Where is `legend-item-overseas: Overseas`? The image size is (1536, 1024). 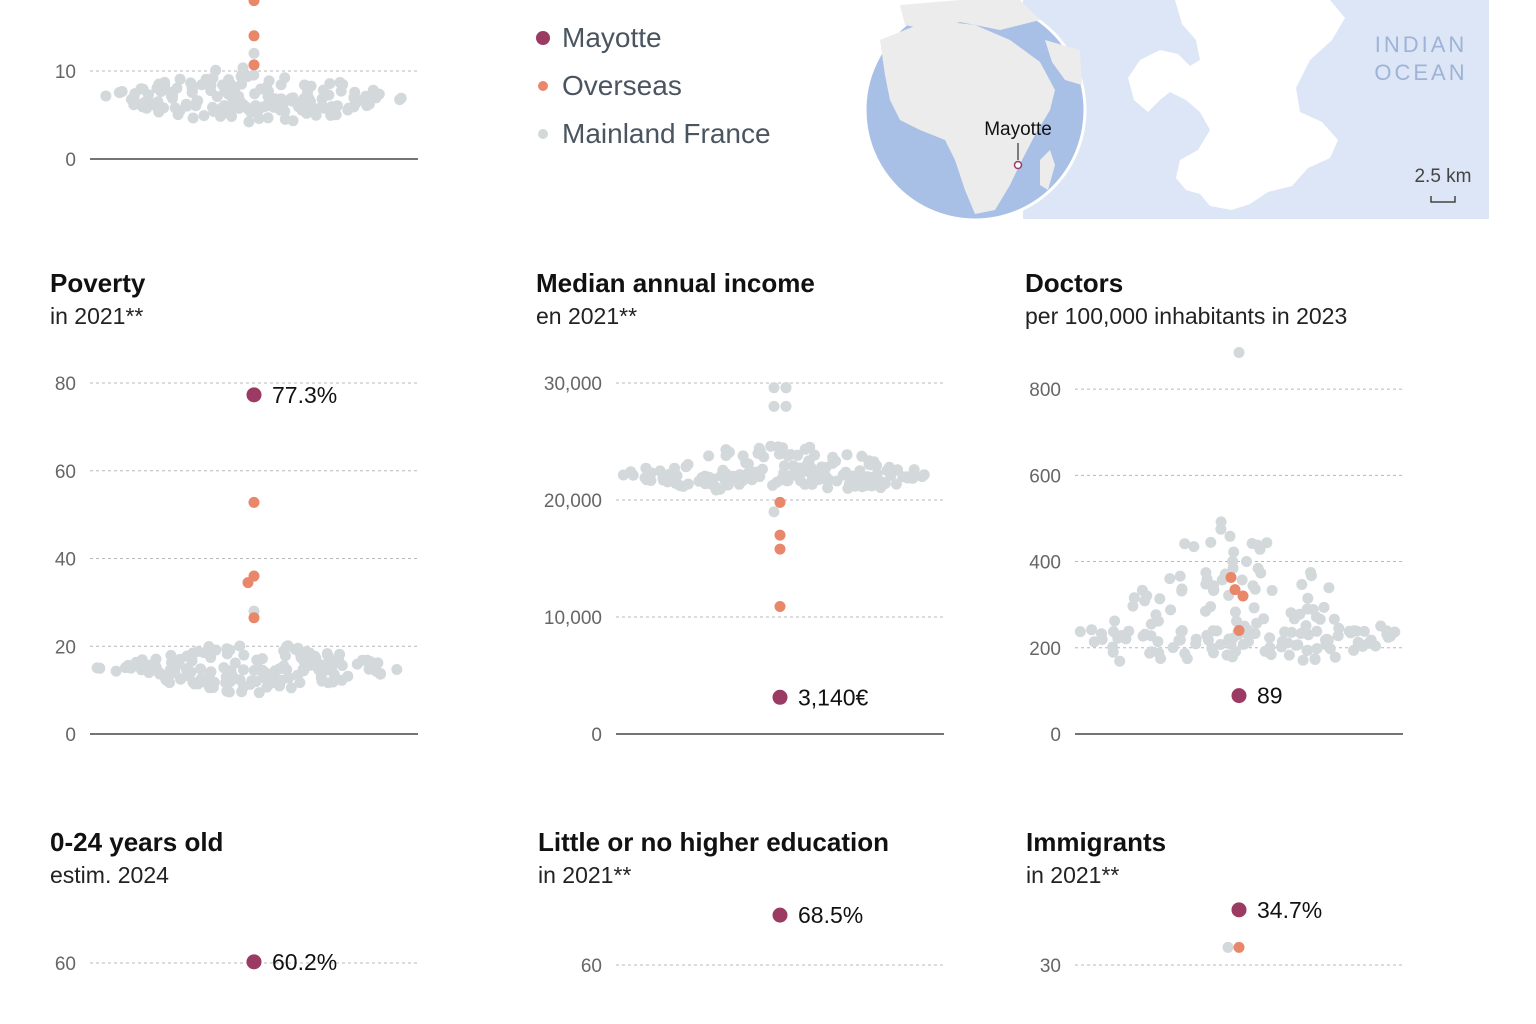 legend-item-overseas: Overseas is located at coordinates (653, 86).